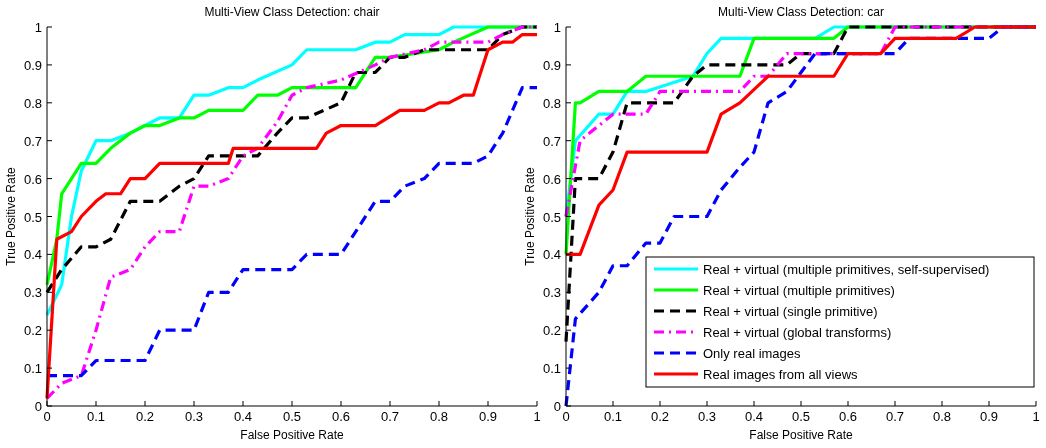  Describe the element at coordinates (799, 290) in the screenshot. I see `legend-label: Real + virtual (multiple primitives)` at that location.